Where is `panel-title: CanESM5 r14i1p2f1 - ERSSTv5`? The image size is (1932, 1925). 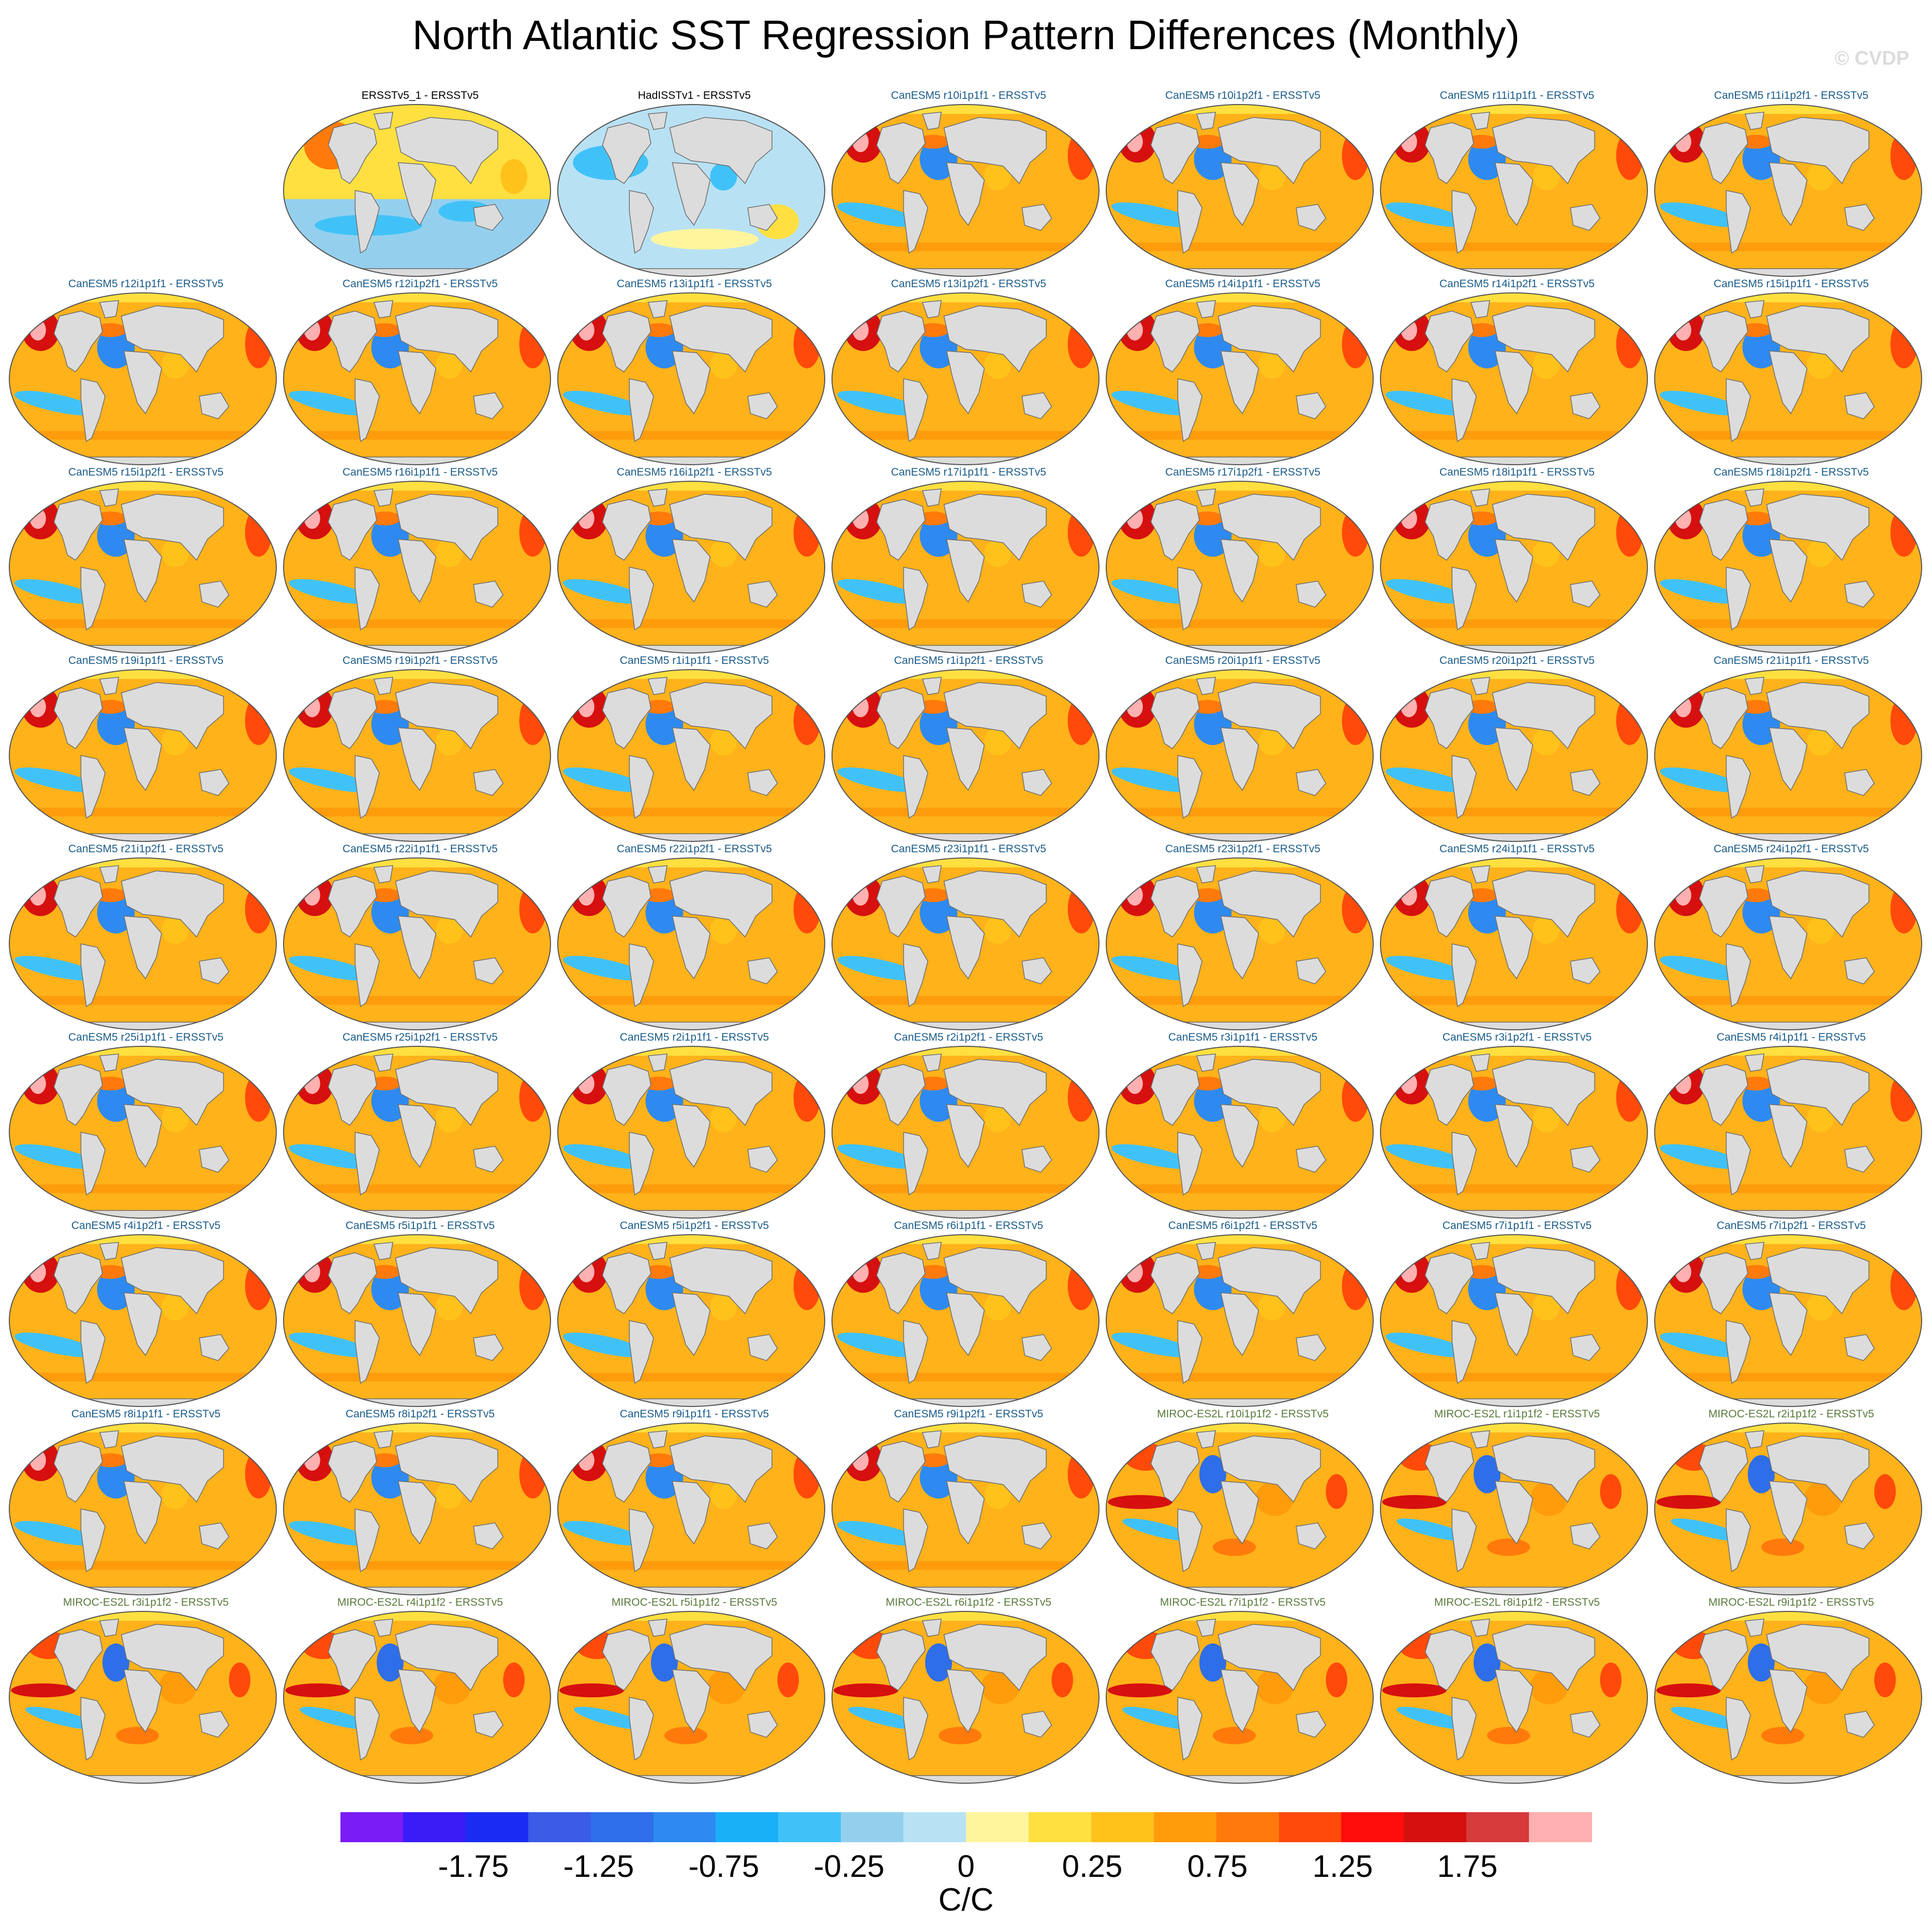 panel-title: CanESM5 r14i1p2f1 - ERSSTv5 is located at coordinates (1517, 284).